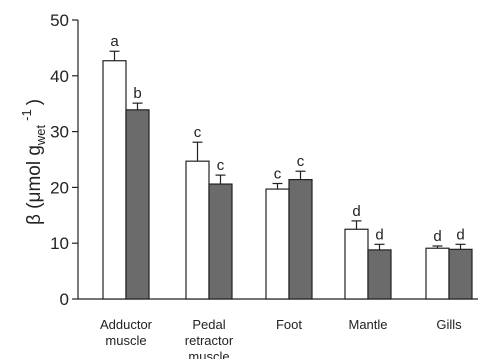  I want to click on y-axis-label-subscript: wet, so click(40, 135).